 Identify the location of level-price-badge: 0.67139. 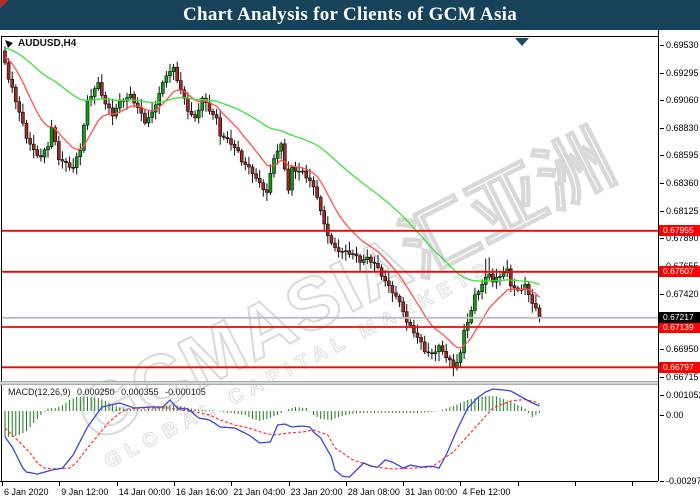
(679, 327).